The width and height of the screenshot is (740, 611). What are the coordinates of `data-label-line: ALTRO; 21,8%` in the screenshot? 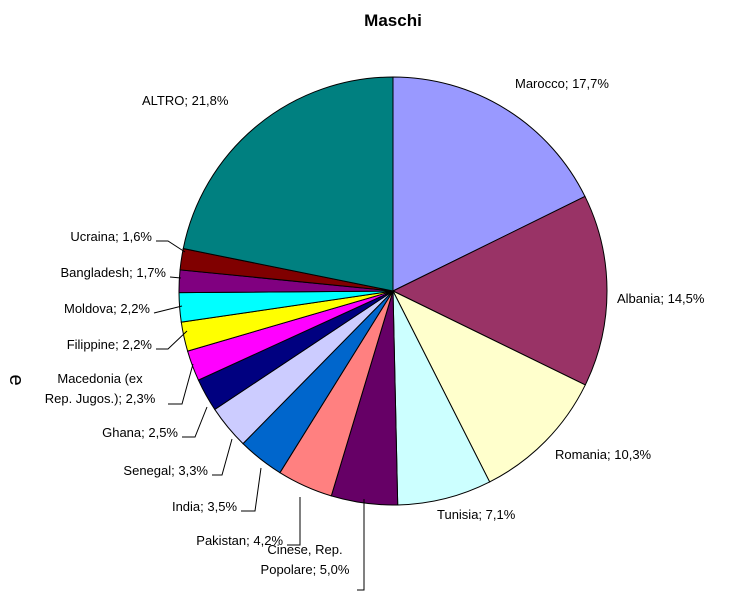 It's located at (185, 100).